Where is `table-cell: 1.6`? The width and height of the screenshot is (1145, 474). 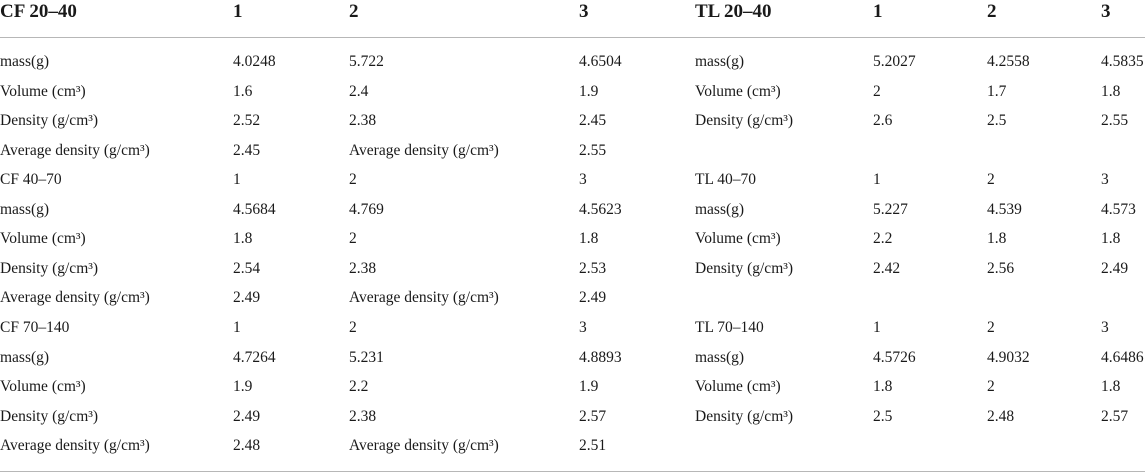 table-cell: 1.6 is located at coordinates (243, 91).